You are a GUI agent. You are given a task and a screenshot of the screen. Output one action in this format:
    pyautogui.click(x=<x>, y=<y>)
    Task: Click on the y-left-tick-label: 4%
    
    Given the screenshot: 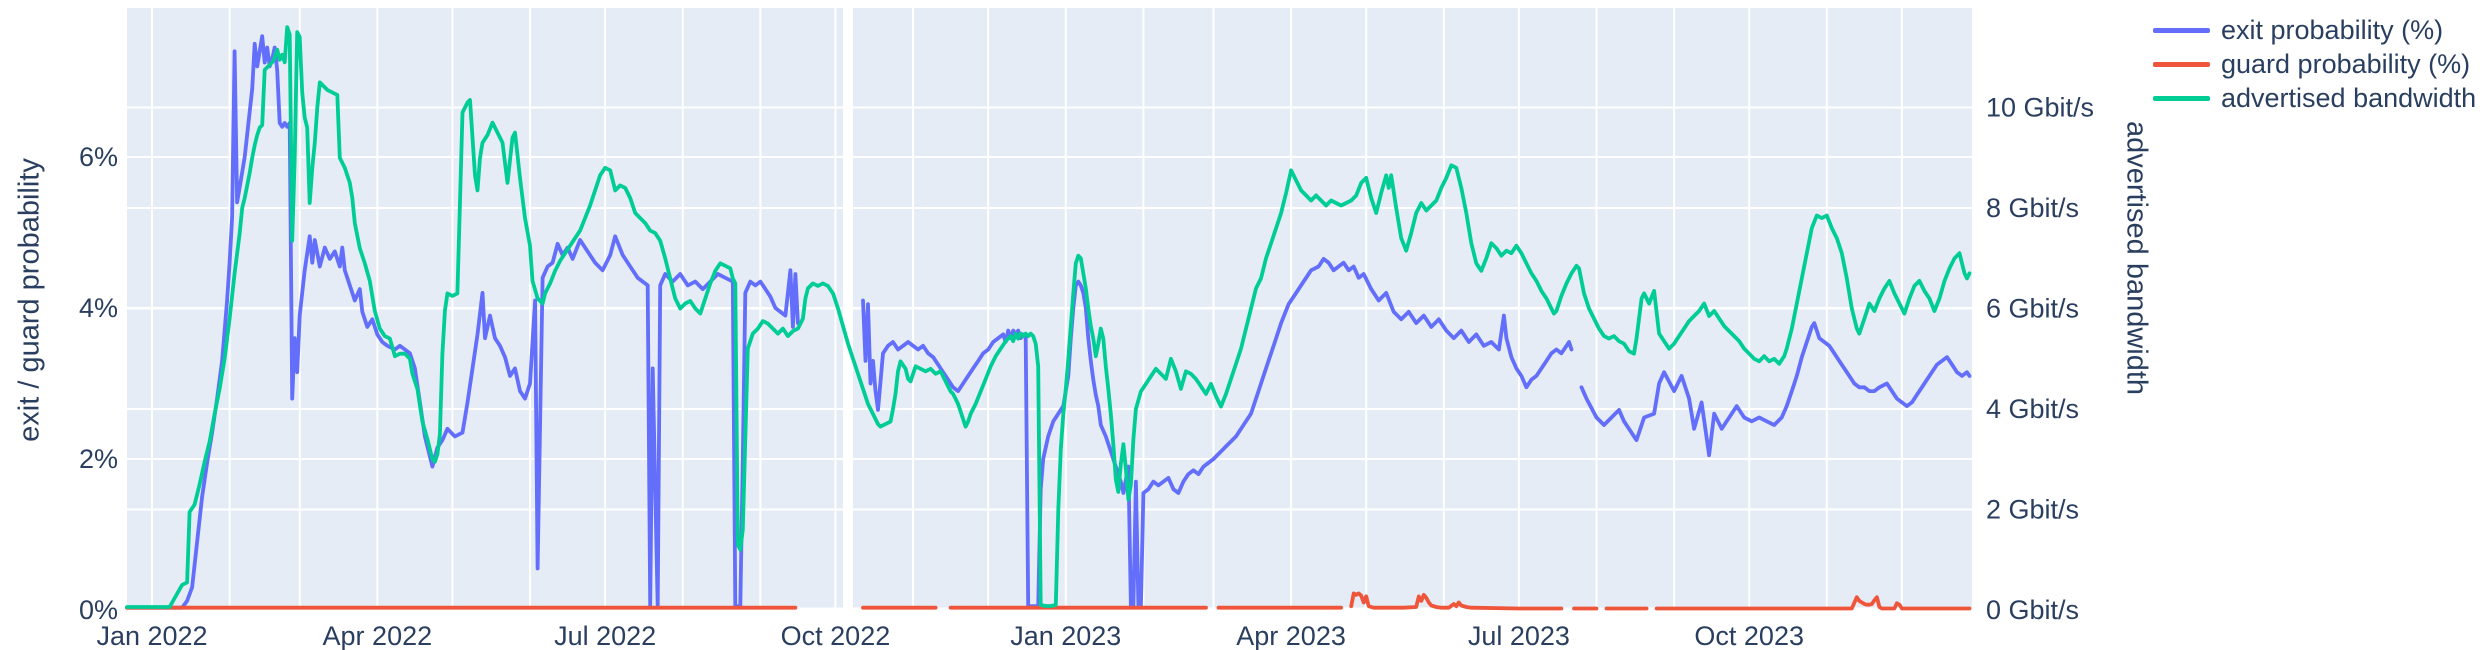 What is the action you would take?
    pyautogui.click(x=98, y=308)
    